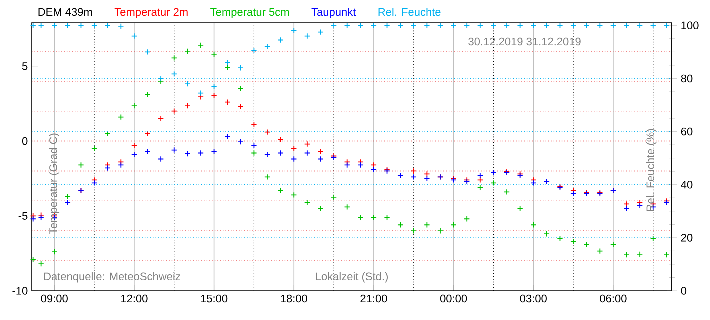 The width and height of the screenshot is (710, 320). What do you see at coordinates (687, 78) in the screenshot?
I see `y2-tick-label: 80` at bounding box center [687, 78].